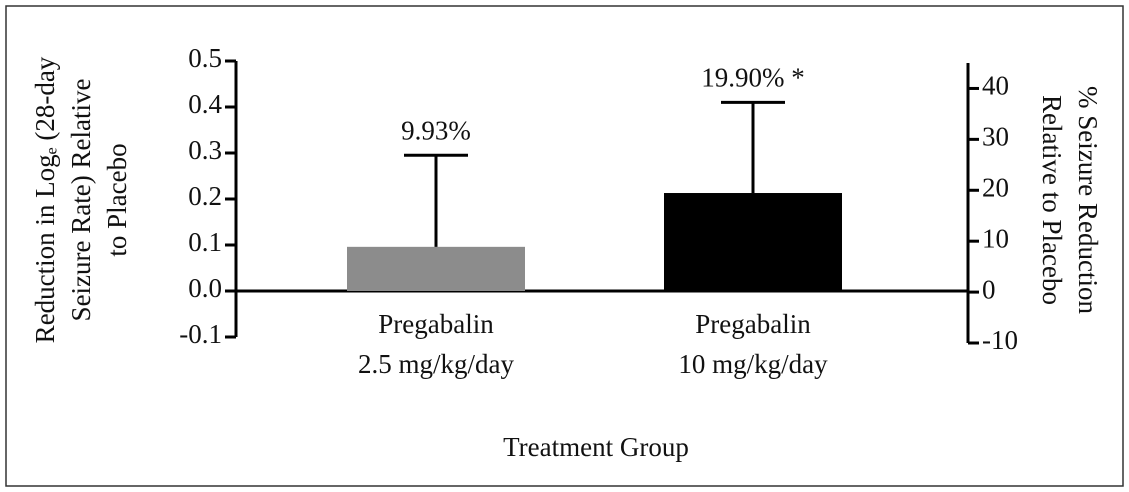 The height and width of the screenshot is (492, 1129). I want to click on y2-tick-label: 20, so click(995, 187).